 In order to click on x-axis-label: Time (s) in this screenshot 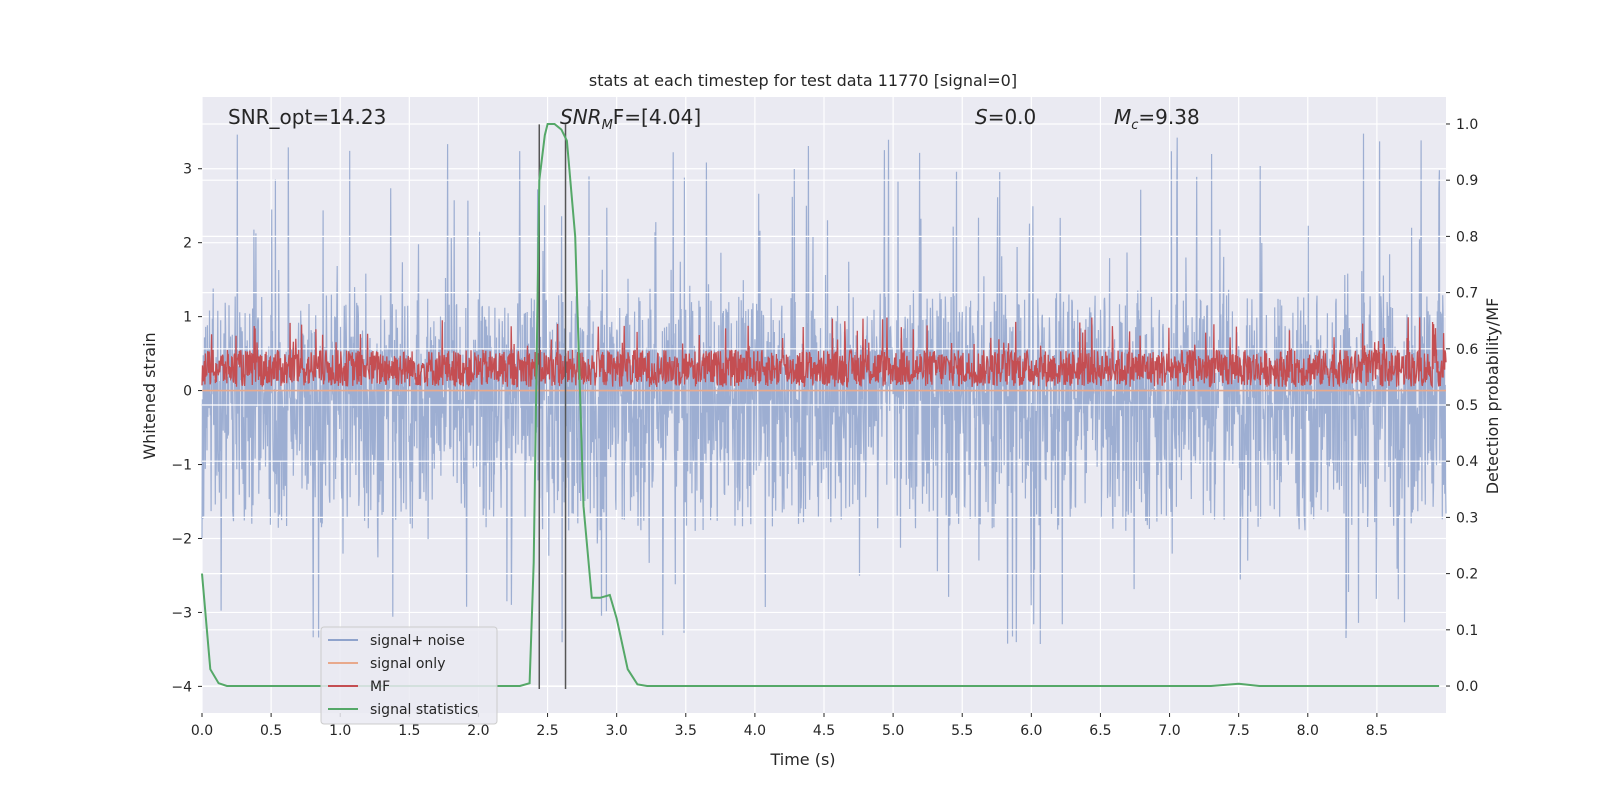, I will do `click(802, 759)`.